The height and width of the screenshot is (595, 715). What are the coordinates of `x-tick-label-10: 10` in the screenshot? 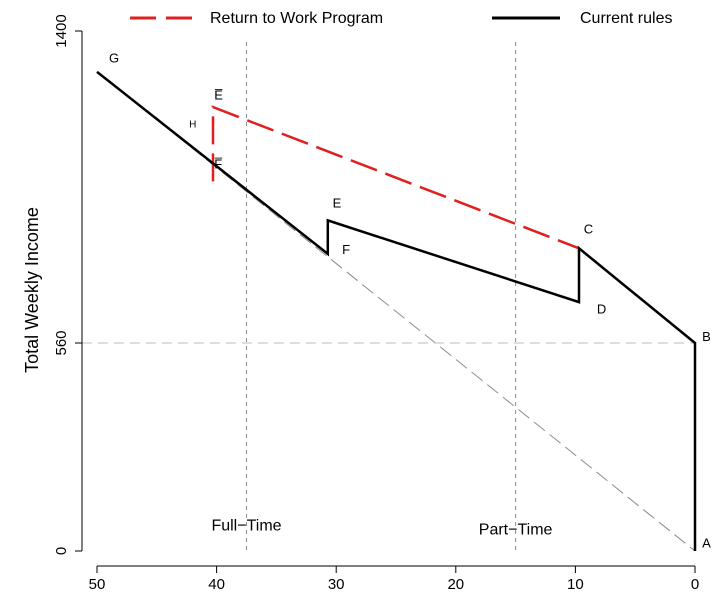 It's located at (575, 584).